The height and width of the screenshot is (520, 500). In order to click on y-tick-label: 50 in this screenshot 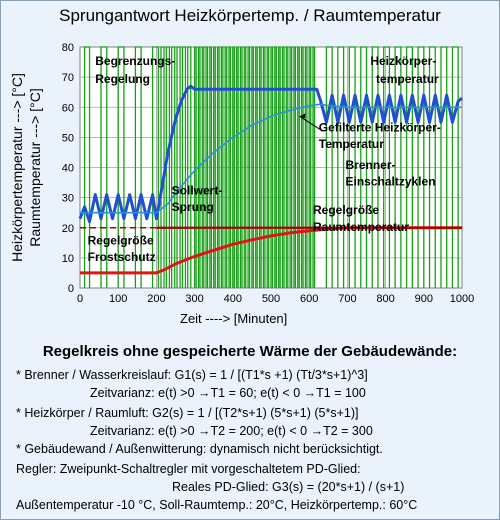, I will do `click(68, 138)`.